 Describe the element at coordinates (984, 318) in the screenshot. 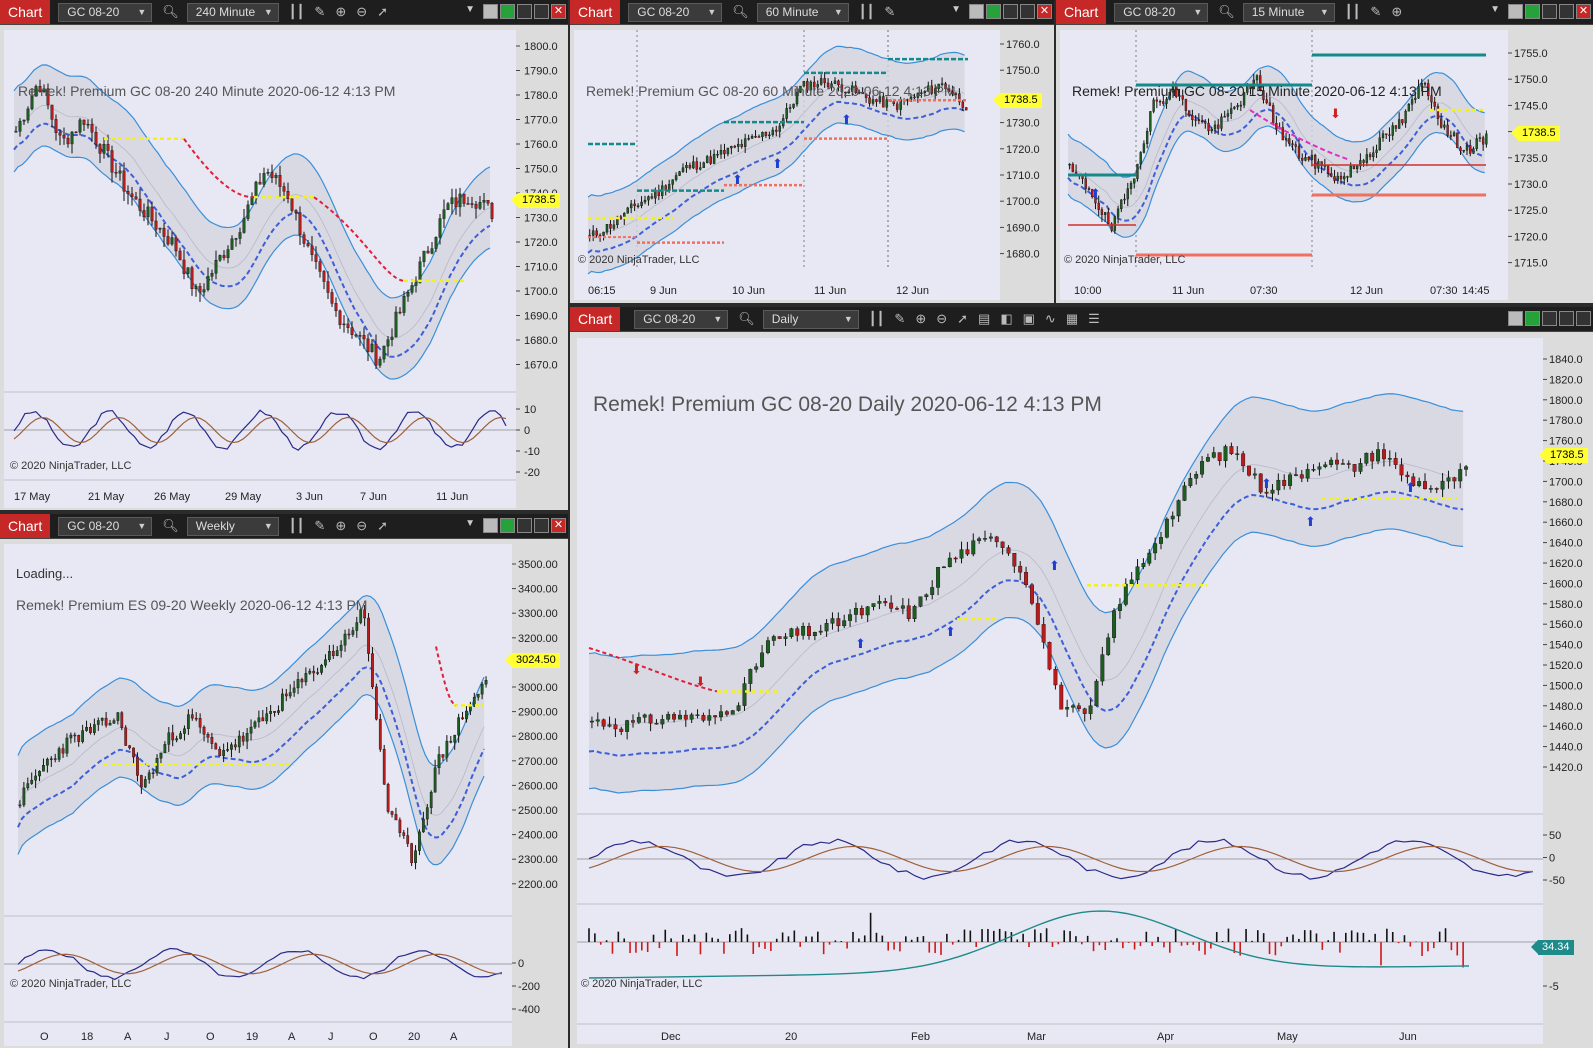

I see `data-box-icon: ▤` at that location.